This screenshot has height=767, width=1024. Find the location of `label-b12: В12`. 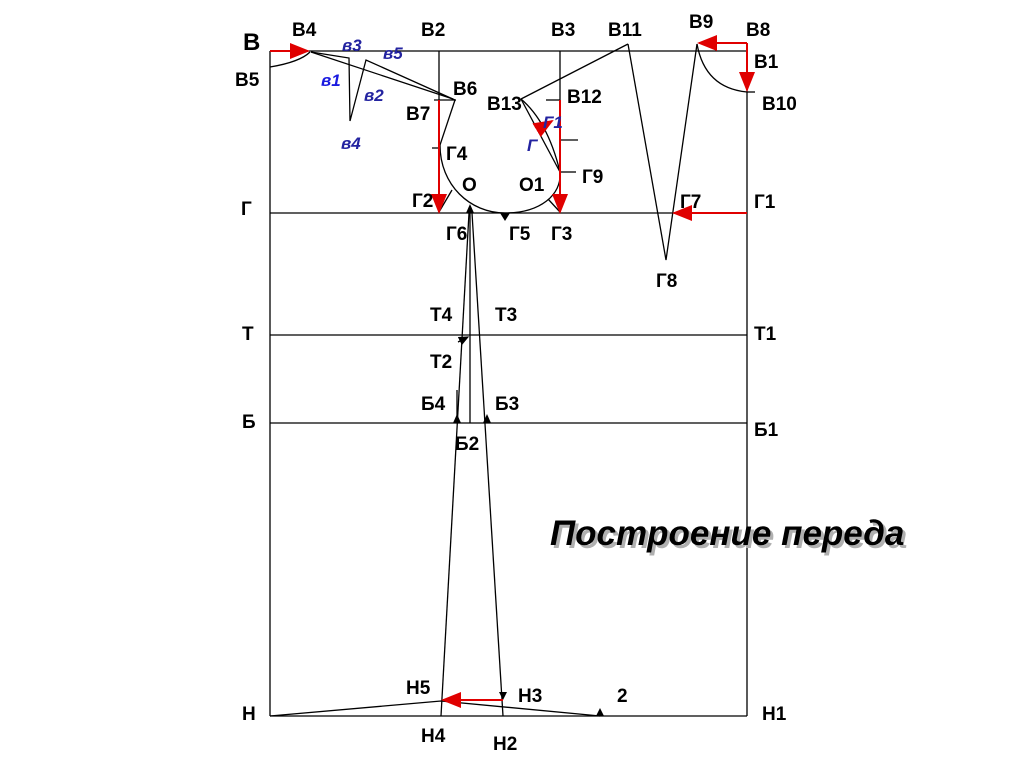

label-b12: В12 is located at coordinates (584, 97).